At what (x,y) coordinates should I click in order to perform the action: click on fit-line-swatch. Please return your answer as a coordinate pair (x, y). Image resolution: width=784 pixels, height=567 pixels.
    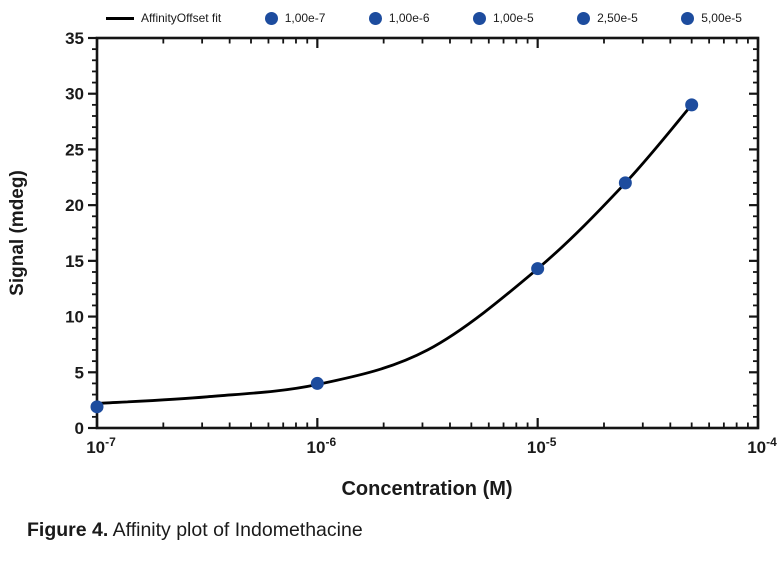
    Looking at the image, I should click on (120, 18).